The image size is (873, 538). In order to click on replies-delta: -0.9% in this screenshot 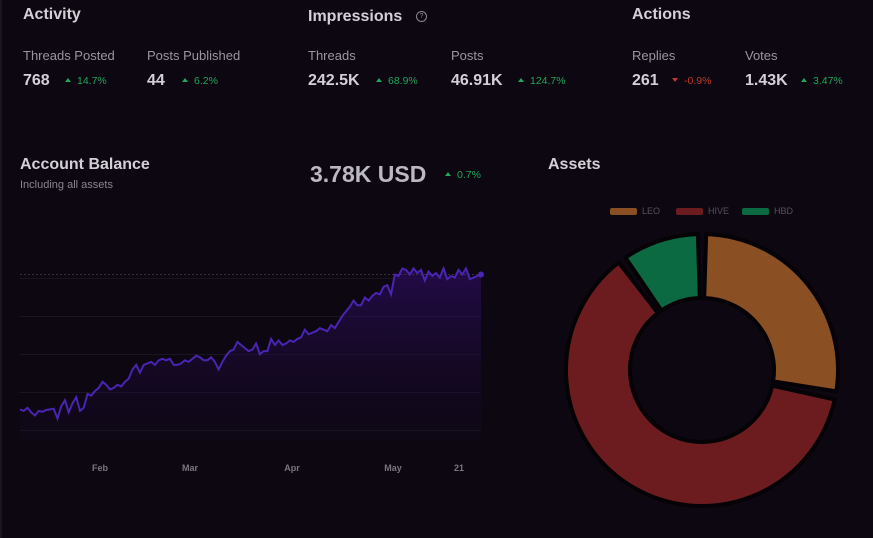, I will do `click(691, 81)`.